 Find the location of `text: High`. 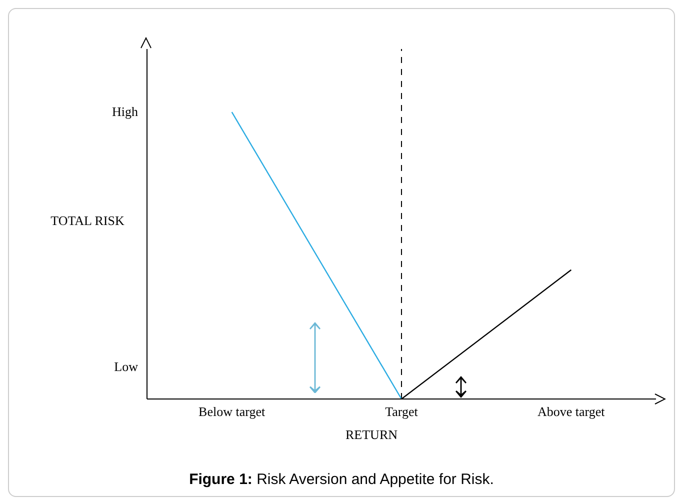

text: High is located at coordinates (124, 112).